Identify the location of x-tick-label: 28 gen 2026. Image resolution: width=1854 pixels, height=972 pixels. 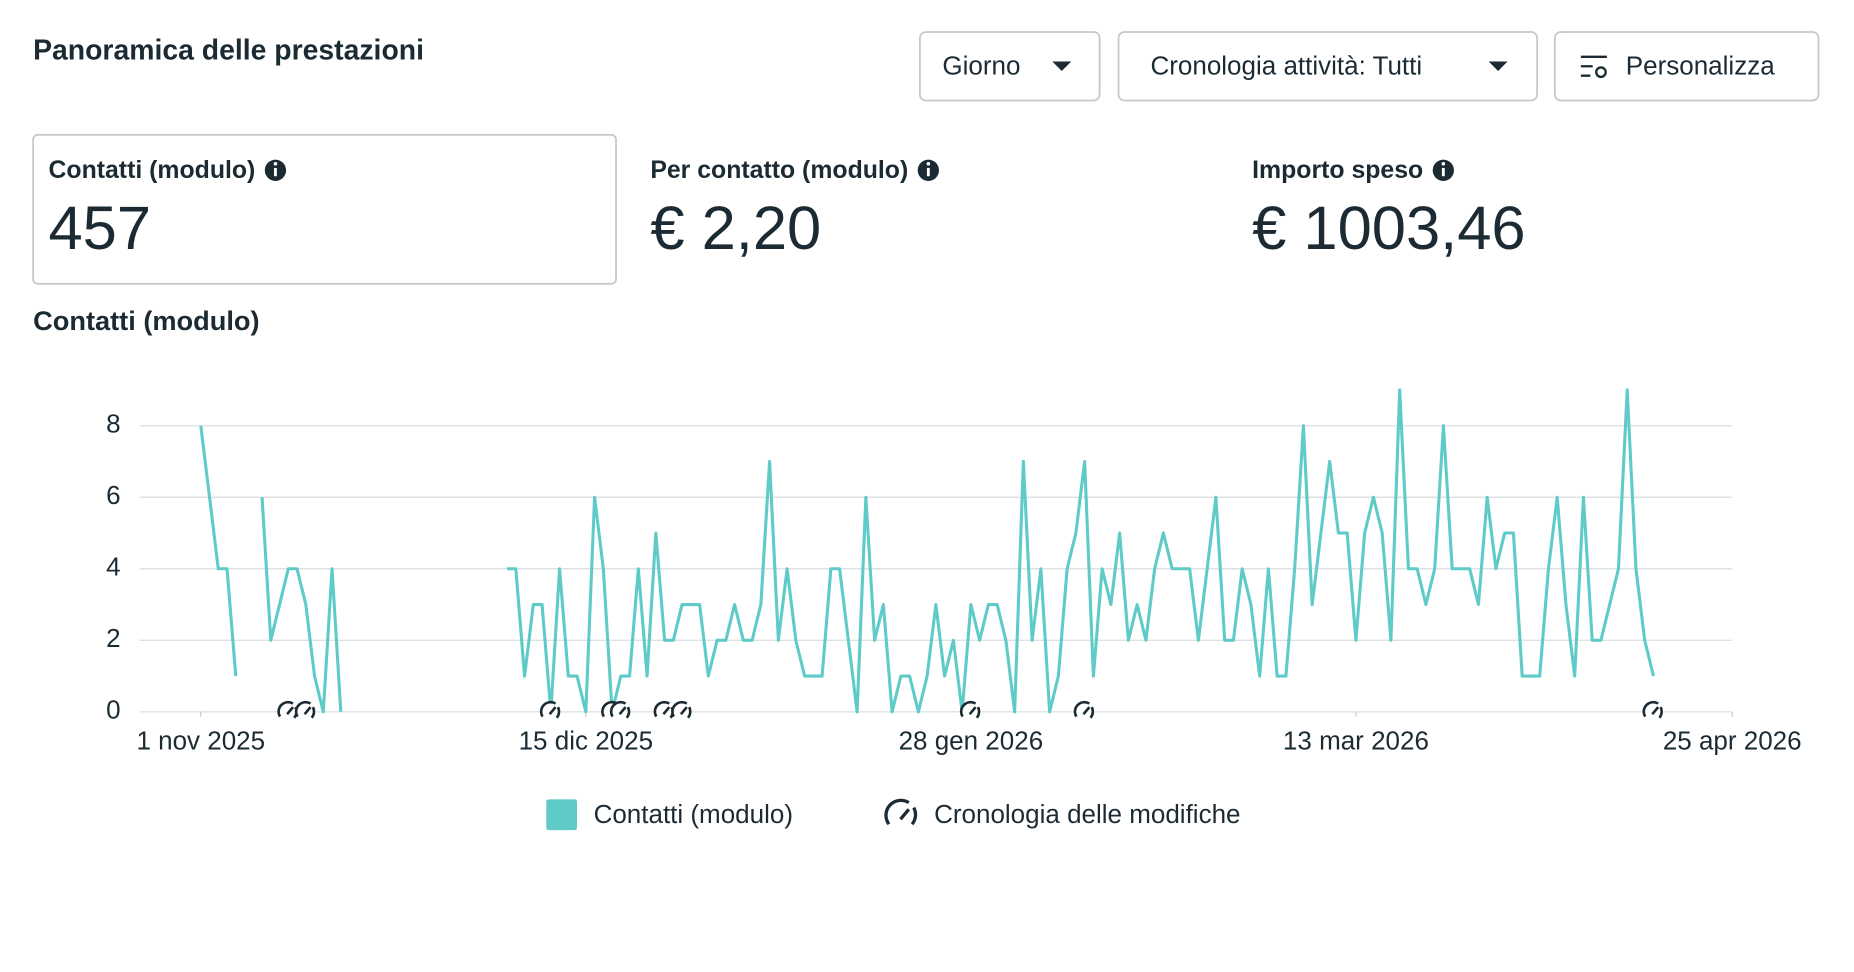
(971, 740).